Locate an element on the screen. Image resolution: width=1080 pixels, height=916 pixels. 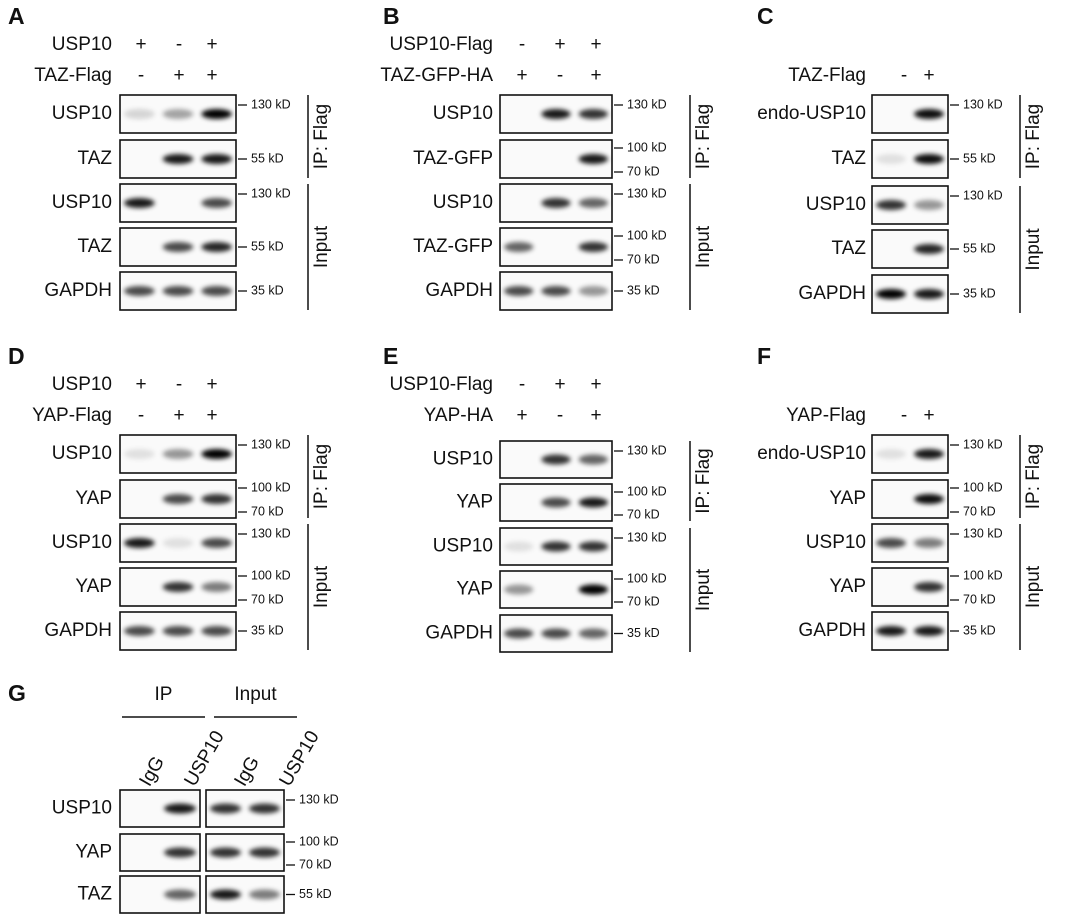
group-label: IP is located at coordinates (164, 694).